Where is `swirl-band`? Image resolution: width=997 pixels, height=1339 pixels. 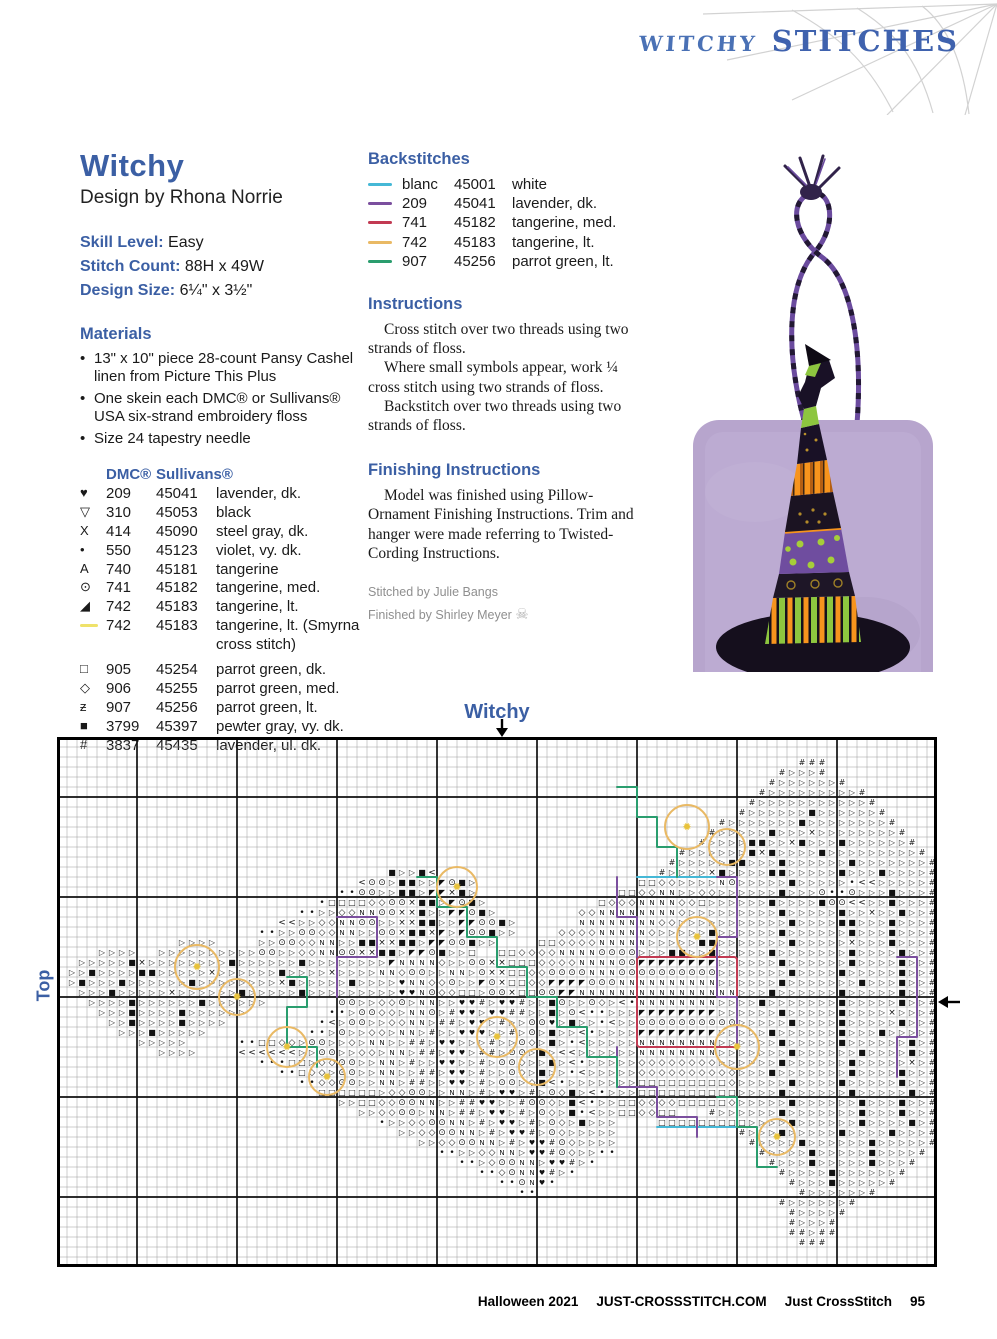
swirl-band is located at coordinates (814, 585).